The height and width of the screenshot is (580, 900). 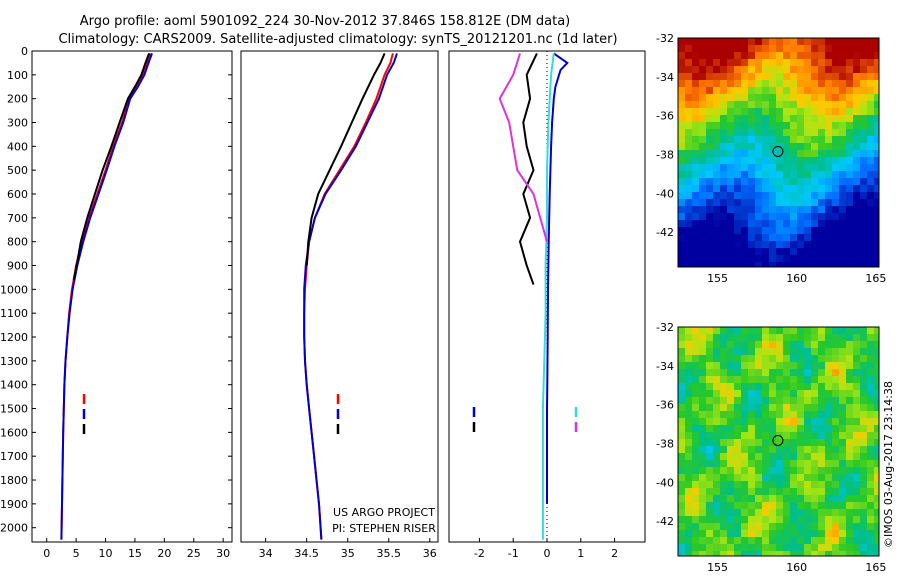 What do you see at coordinates (665, 405) in the screenshot?
I see `y-tick-label: -36` at bounding box center [665, 405].